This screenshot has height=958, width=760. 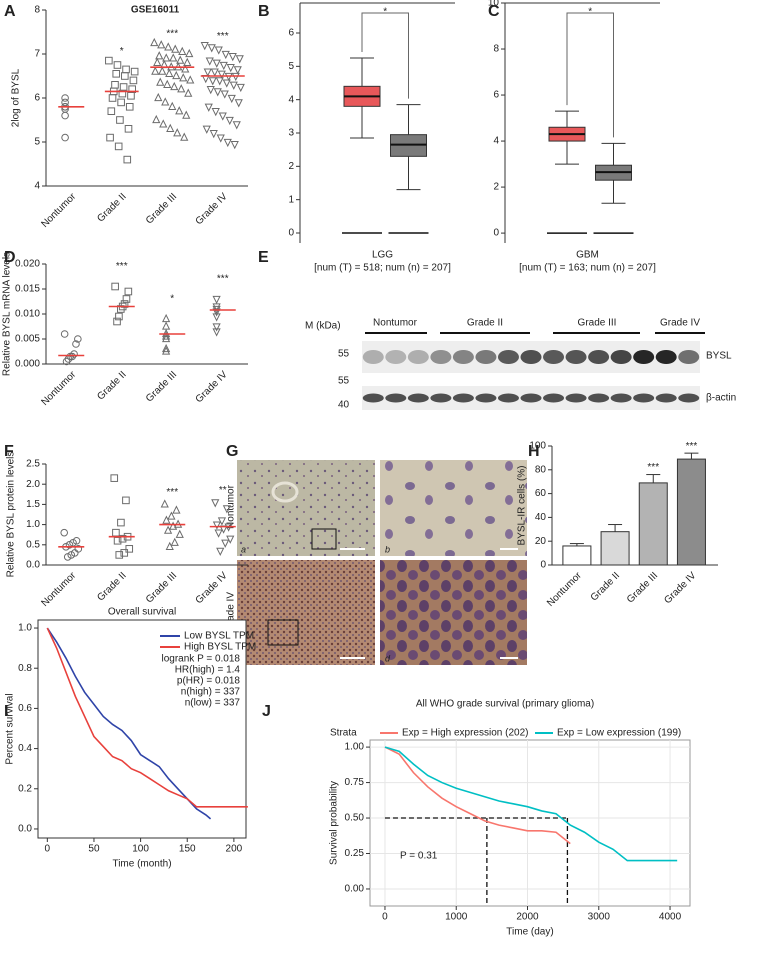 I want to click on x-tick-label: 100, so click(x=140, y=849).